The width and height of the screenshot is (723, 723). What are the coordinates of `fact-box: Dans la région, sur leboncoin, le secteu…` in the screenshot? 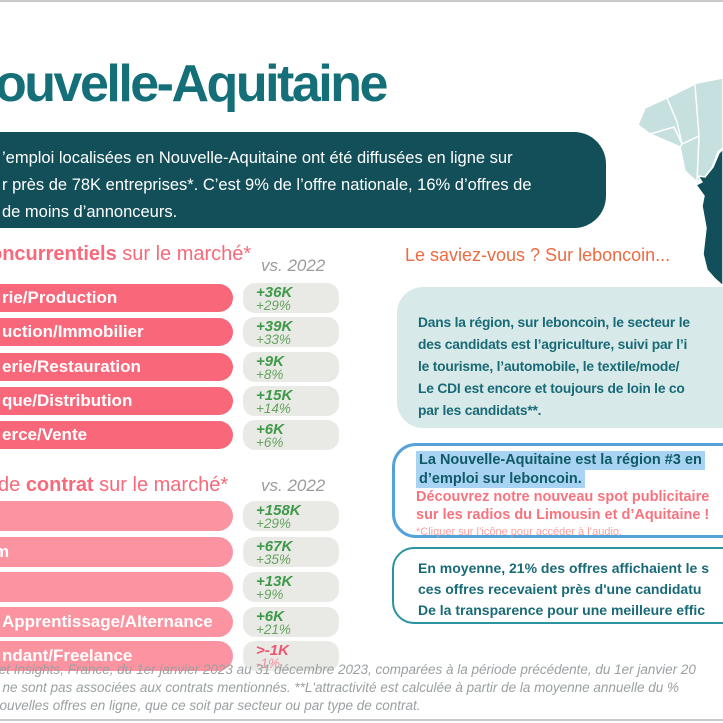 It's located at (560, 357).